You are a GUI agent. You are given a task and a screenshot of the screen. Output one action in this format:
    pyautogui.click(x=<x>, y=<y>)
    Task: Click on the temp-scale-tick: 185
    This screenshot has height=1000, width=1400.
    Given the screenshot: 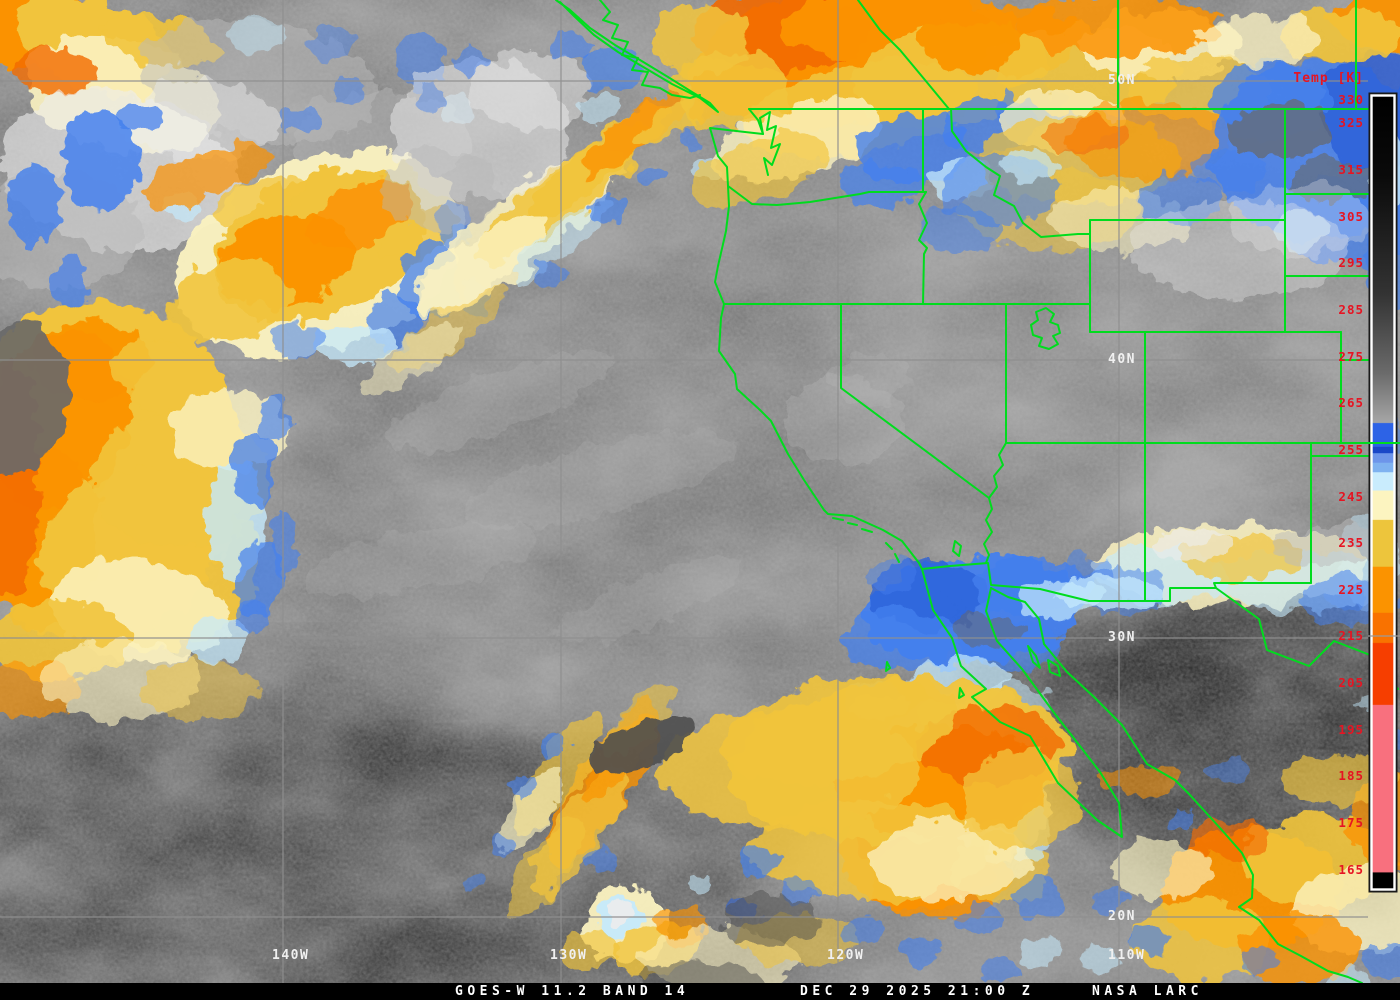 What is the action you would take?
    pyautogui.click(x=1351, y=776)
    